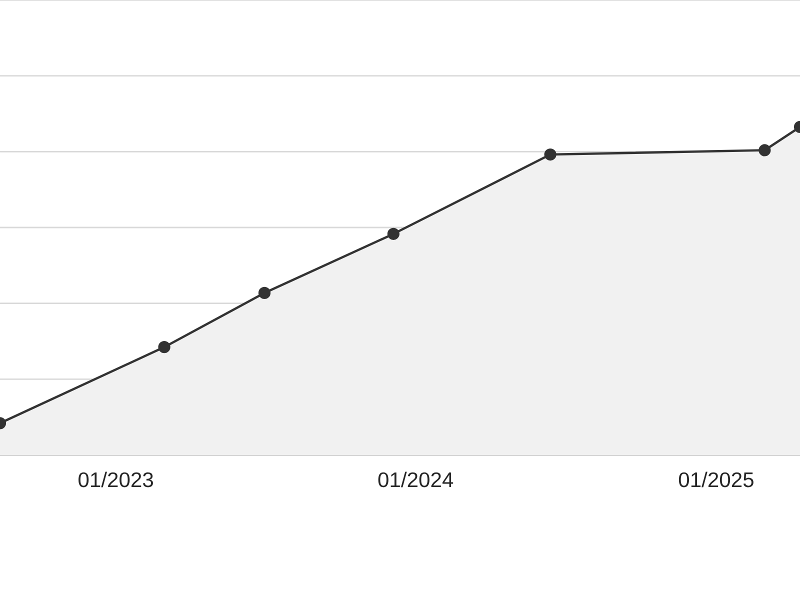 The width and height of the screenshot is (800, 600). I want to click on x-tick-label: 01/2025, so click(716, 480).